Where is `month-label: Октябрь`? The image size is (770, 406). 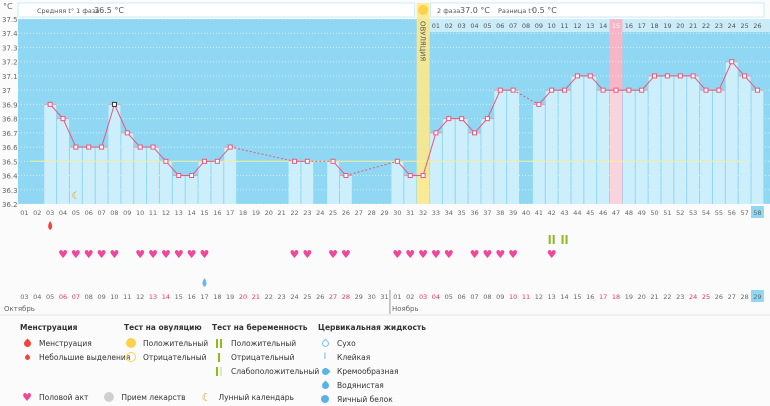
month-label: Октябрь is located at coordinates (19, 309).